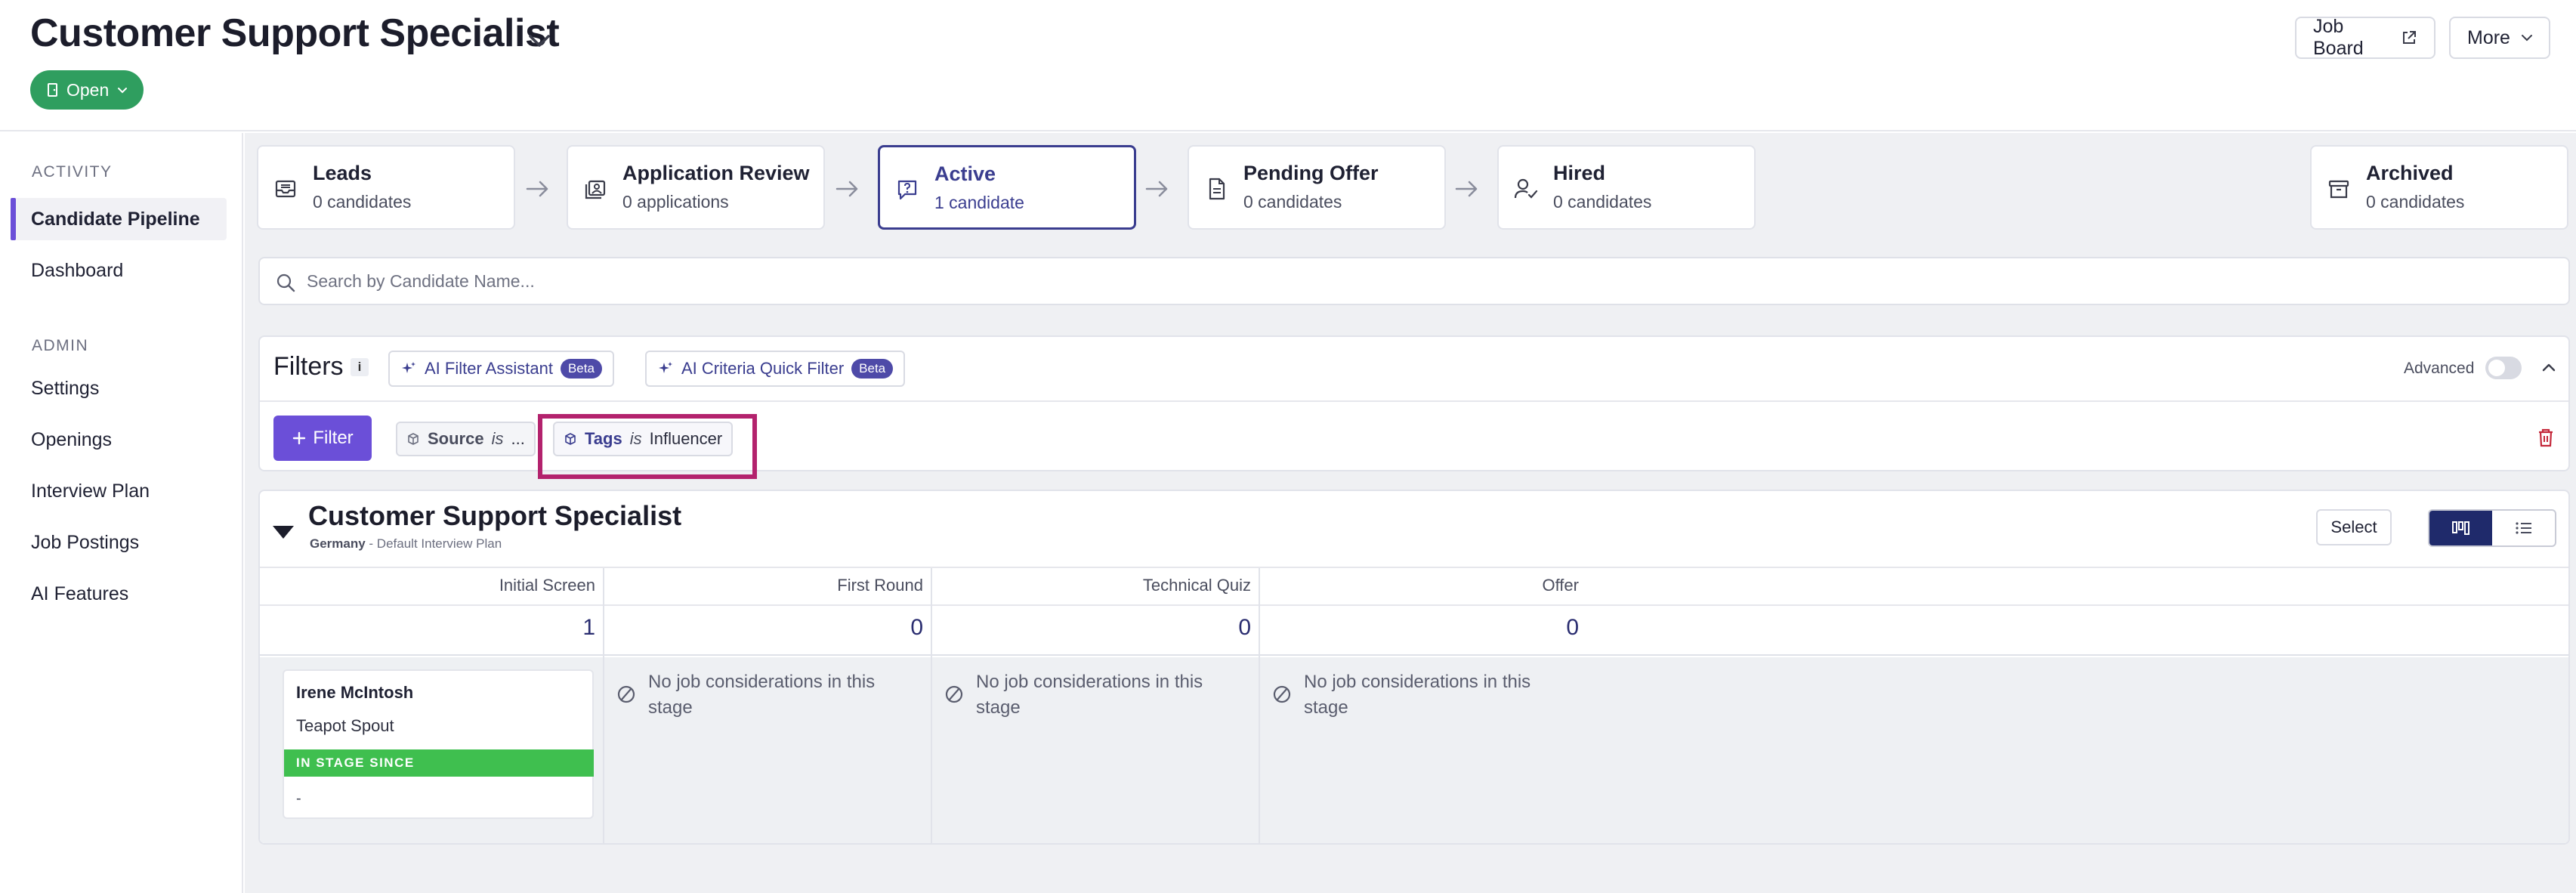  Describe the element at coordinates (283, 532) in the screenshot. I see `caret-down-icon` at that location.